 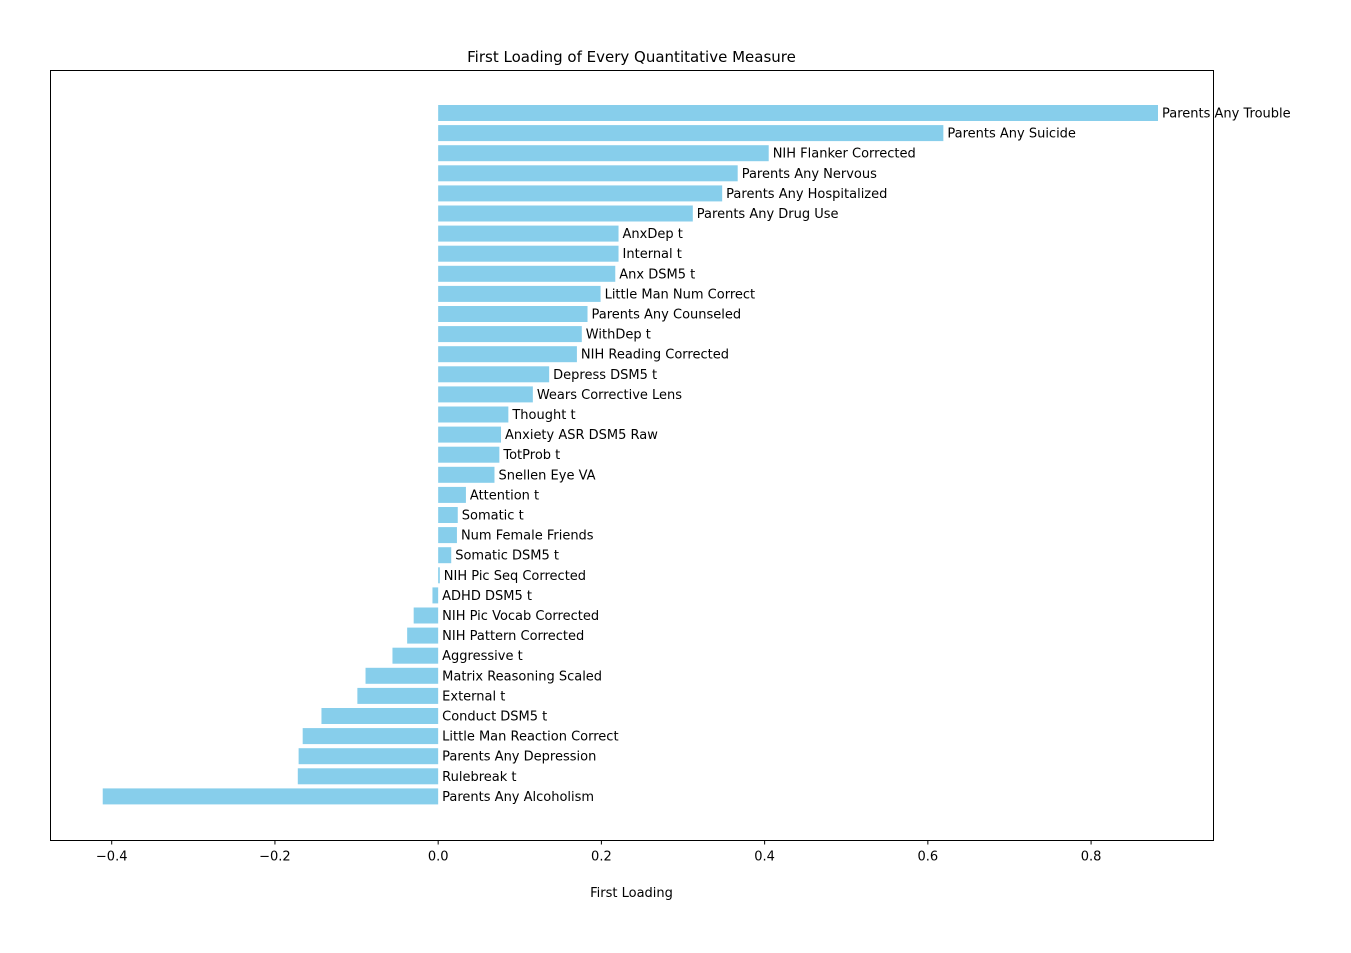 I want to click on bar-label: Rulebreak t, so click(x=479, y=777).